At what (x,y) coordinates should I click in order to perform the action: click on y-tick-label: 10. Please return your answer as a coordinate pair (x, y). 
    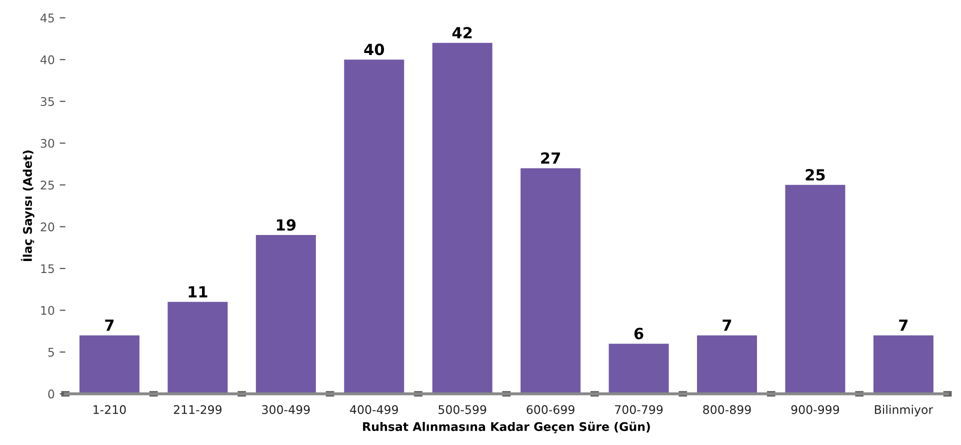
    Looking at the image, I should click on (47, 310).